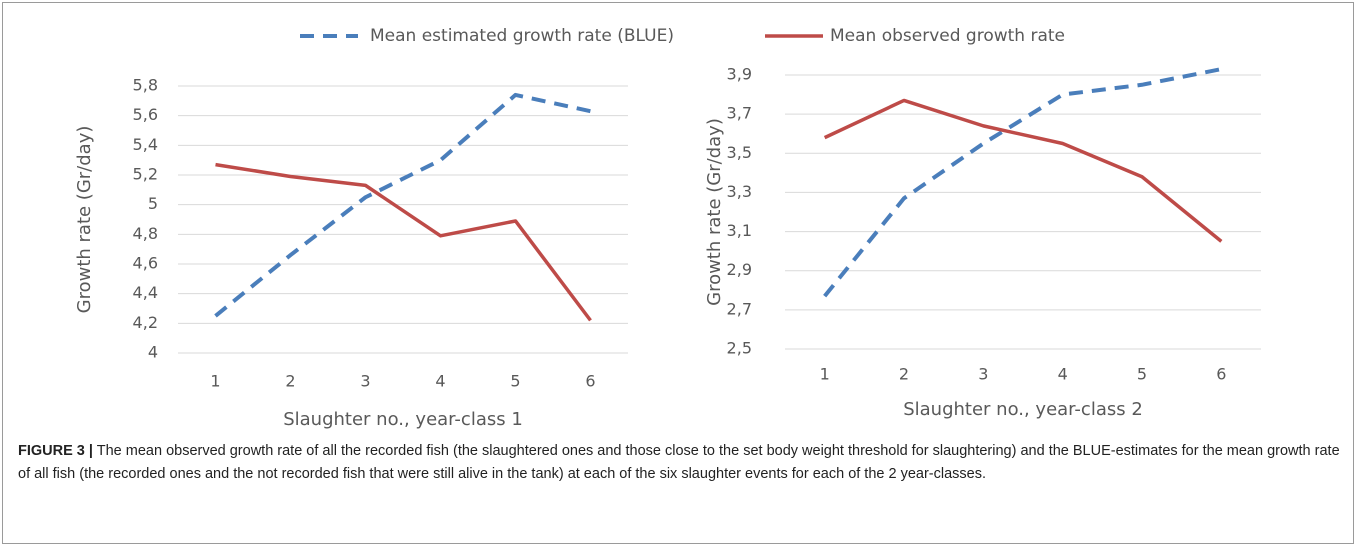 The width and height of the screenshot is (1358, 548). Describe the element at coordinates (739, 152) in the screenshot. I see `y-tick-label: 3,5` at that location.